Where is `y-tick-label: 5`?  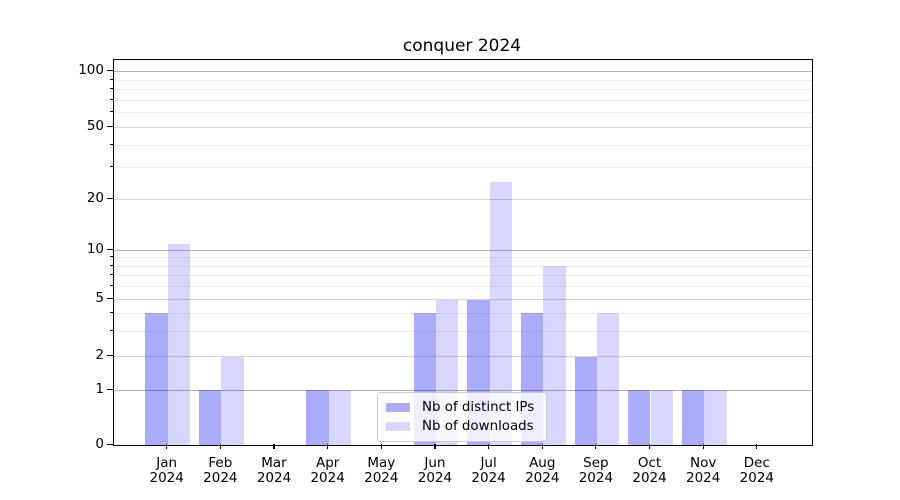 y-tick-label: 5 is located at coordinates (99, 298).